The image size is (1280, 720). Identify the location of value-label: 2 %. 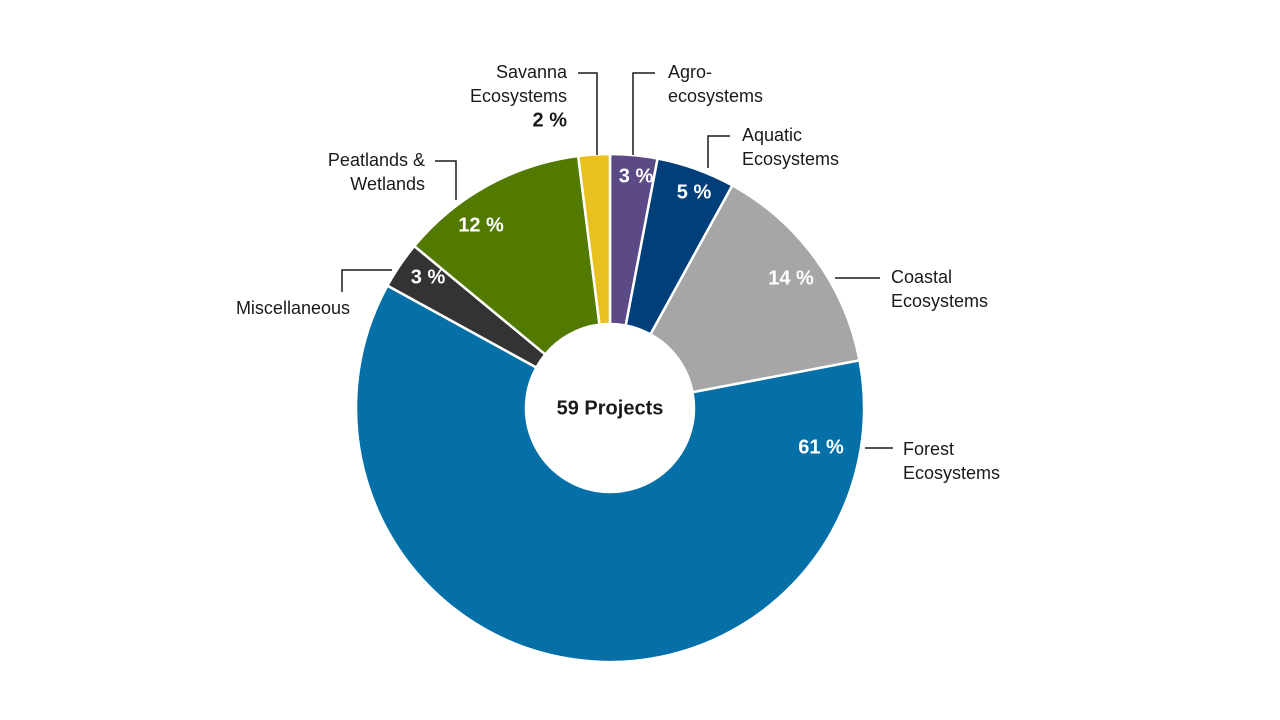
(550, 120).